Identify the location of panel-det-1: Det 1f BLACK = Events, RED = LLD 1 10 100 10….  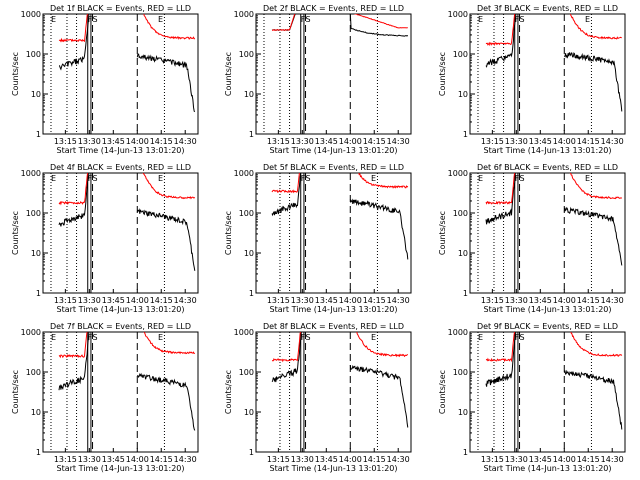
(105, 79).